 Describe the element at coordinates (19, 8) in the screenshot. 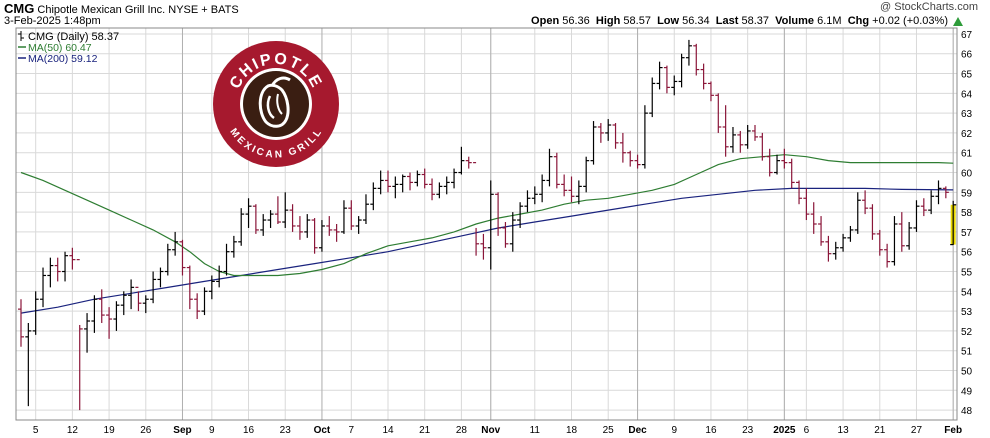

I see `symbol: CMG` at that location.